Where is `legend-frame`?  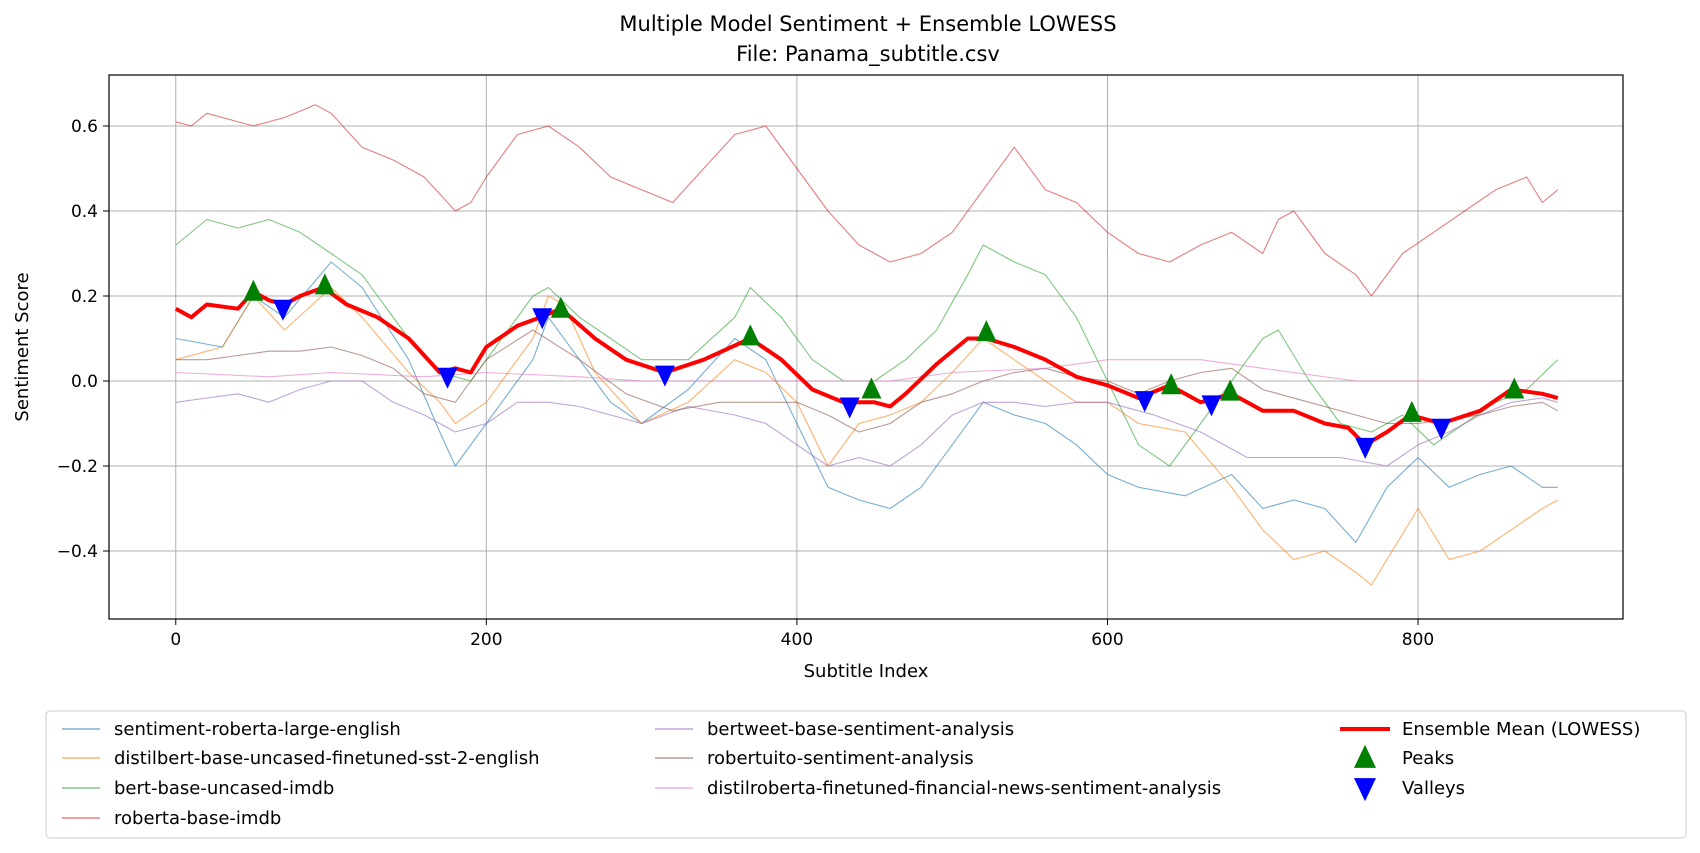 legend-frame is located at coordinates (866, 774).